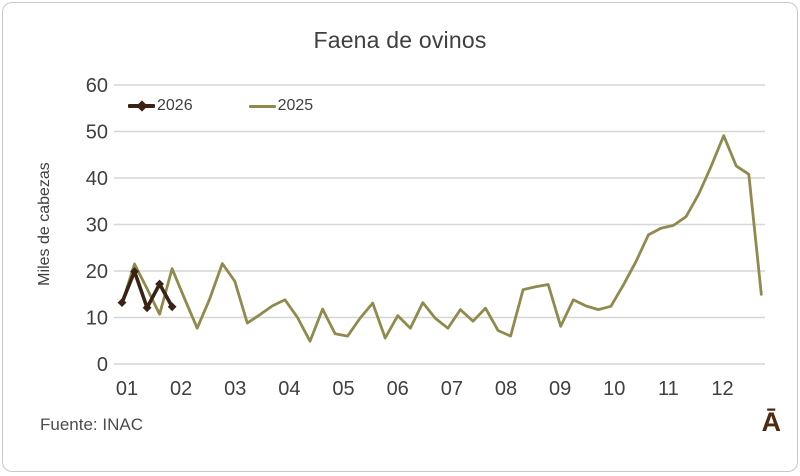 This screenshot has height=476, width=800. I want to click on source-note: Fuente: INAC, so click(91, 424).